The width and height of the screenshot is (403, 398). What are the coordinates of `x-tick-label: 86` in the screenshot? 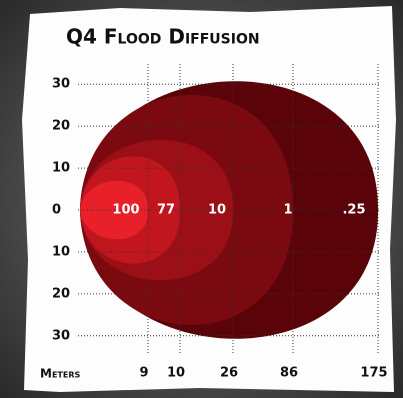 It's located at (289, 373).